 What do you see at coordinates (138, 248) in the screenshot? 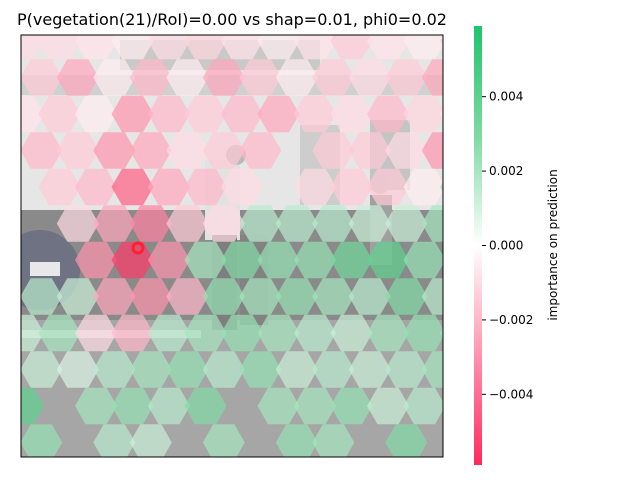
I see `roi-marker` at bounding box center [138, 248].